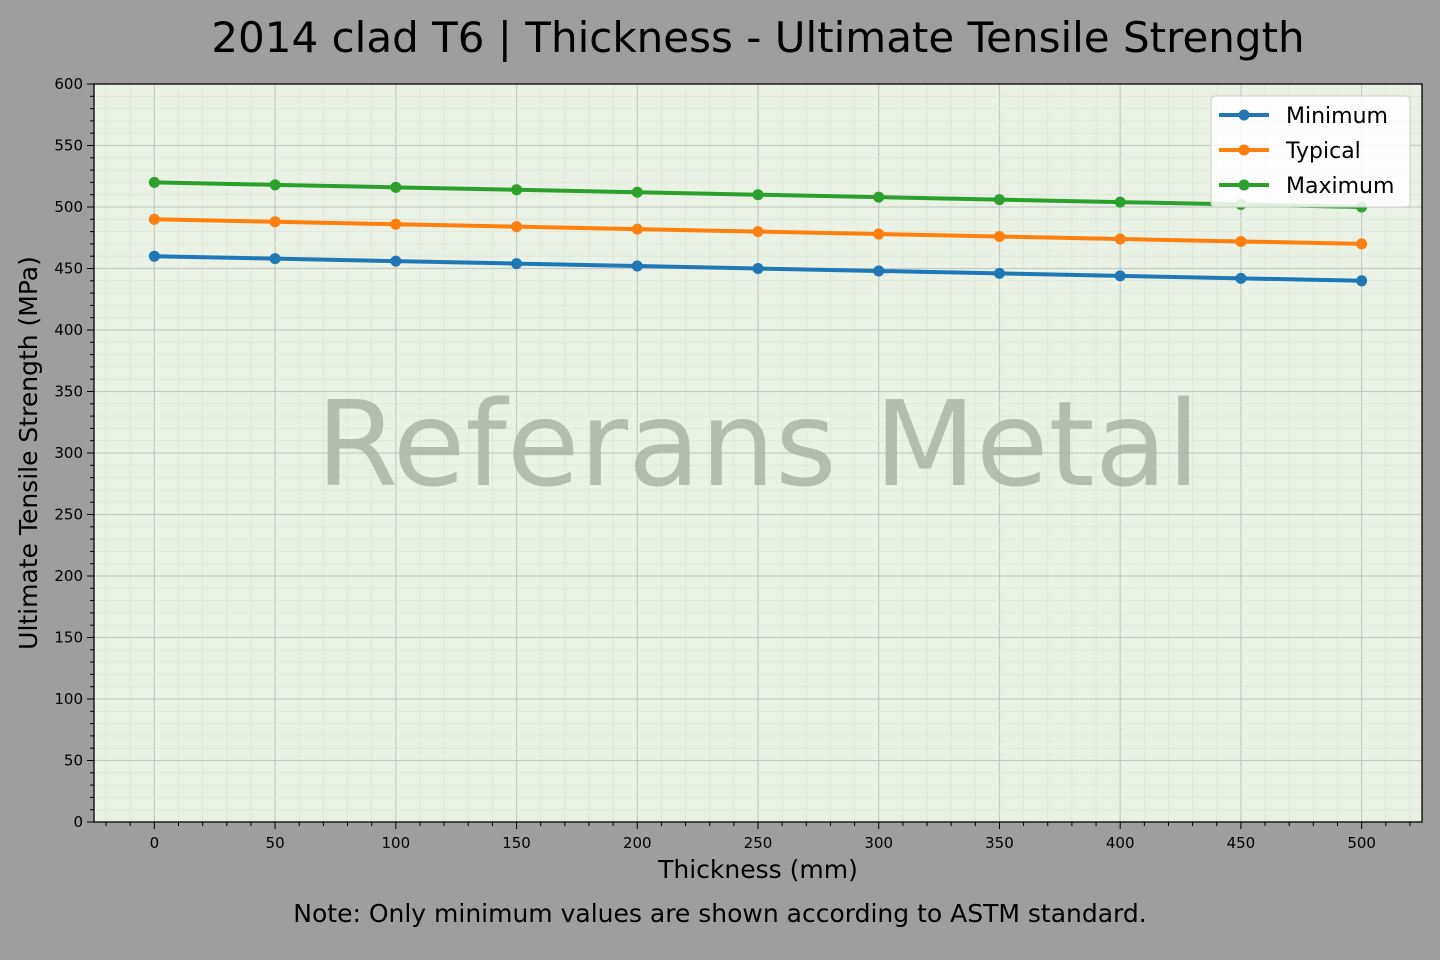 The image size is (1440, 960). Describe the element at coordinates (28, 453) in the screenshot. I see `y-axis-label: Ultimate Tensile Strength (MPa)` at that location.